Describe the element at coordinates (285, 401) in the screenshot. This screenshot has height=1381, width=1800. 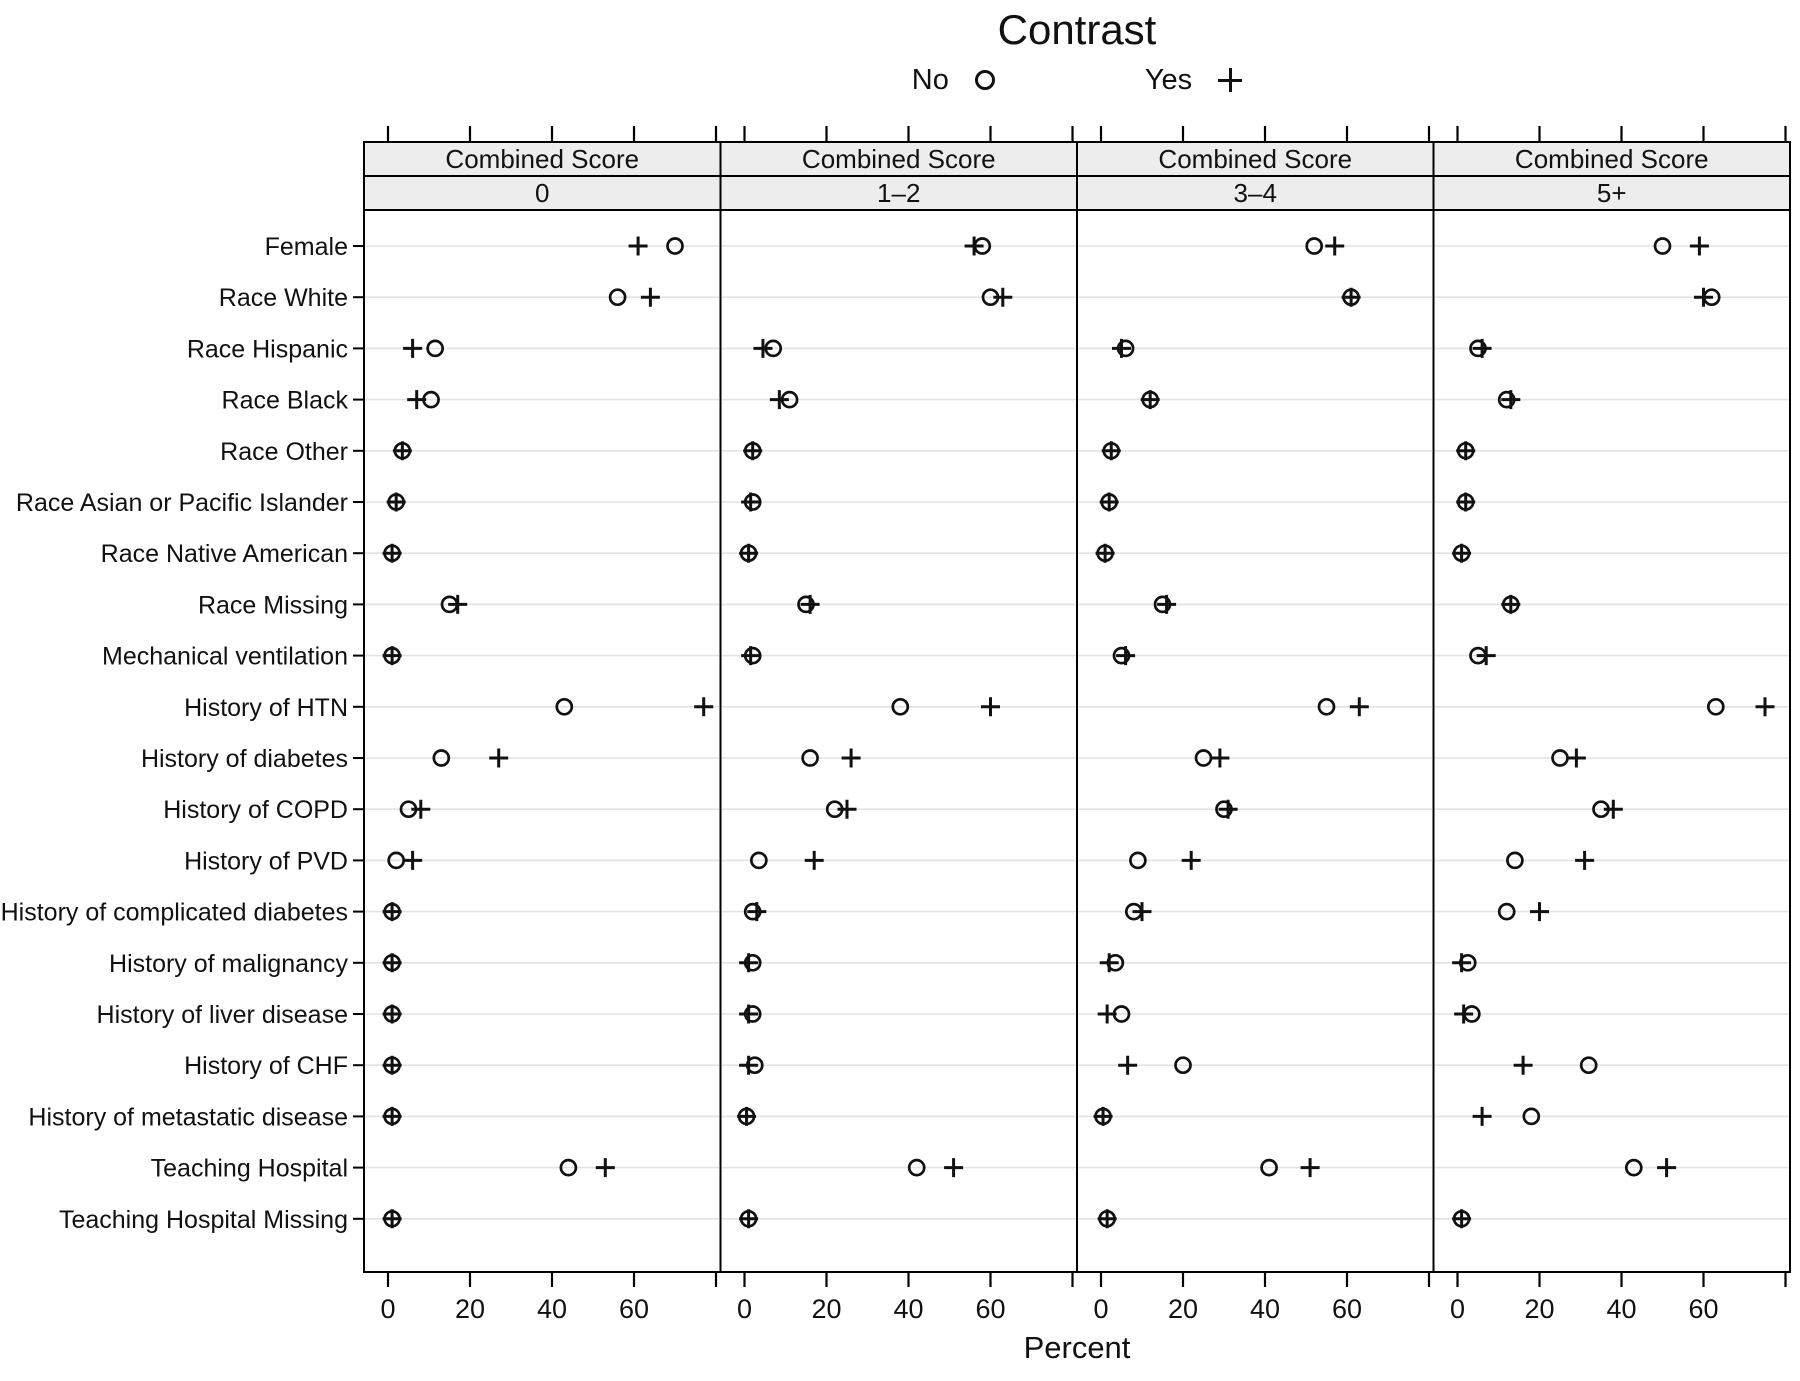
I see `y-axis-label: Race Black` at that location.